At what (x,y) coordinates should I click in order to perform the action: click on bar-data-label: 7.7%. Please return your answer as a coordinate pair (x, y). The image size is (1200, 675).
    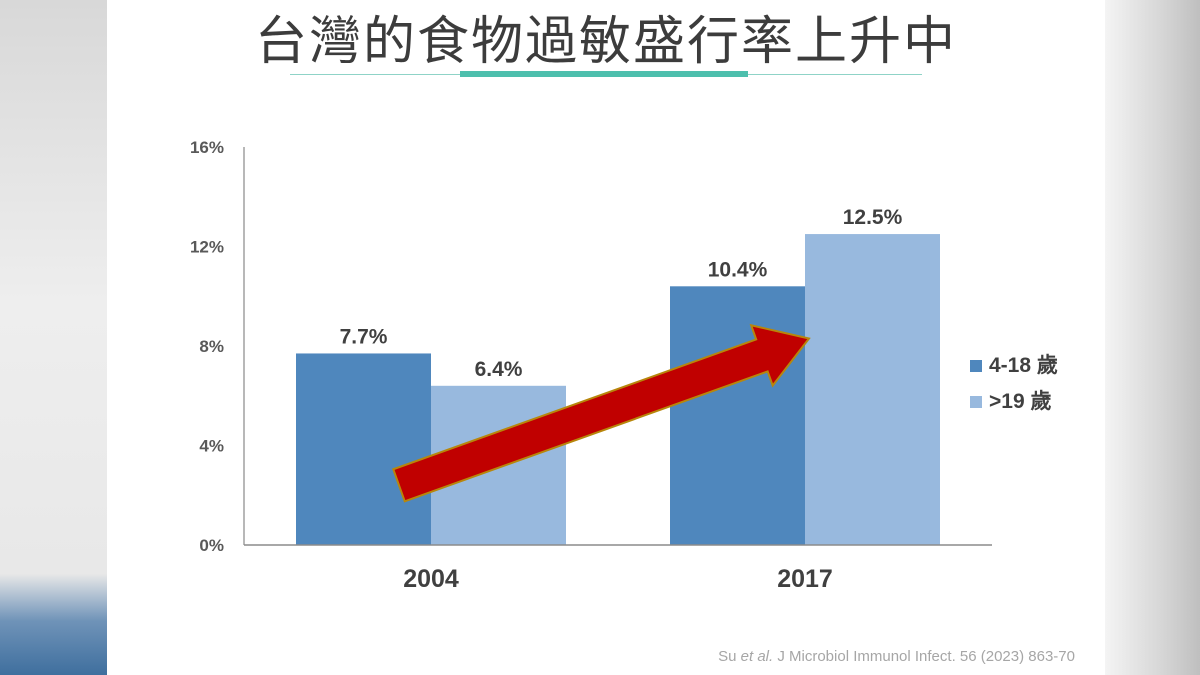
    Looking at the image, I should click on (364, 336).